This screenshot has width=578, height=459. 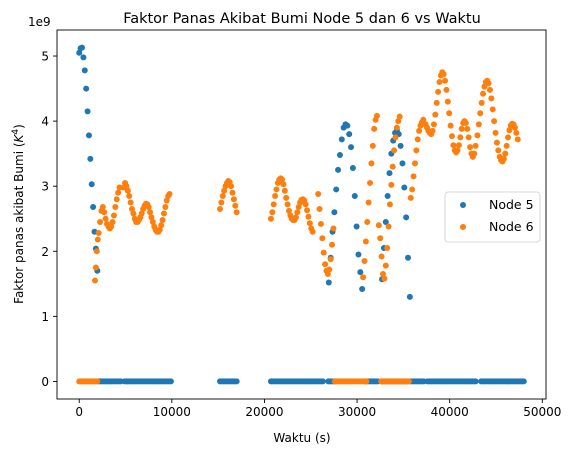 I want to click on legend: Node 5 Node 6, so click(x=492, y=217).